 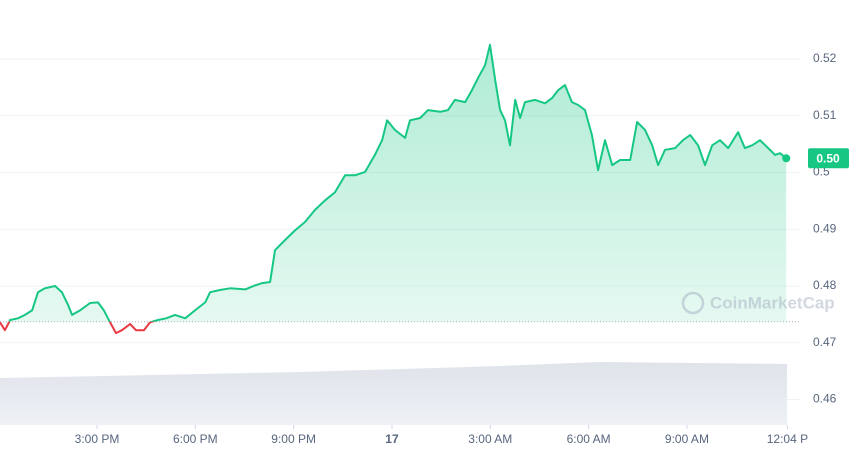 I want to click on x-tick-label: 3:00 AM, so click(x=490, y=439).